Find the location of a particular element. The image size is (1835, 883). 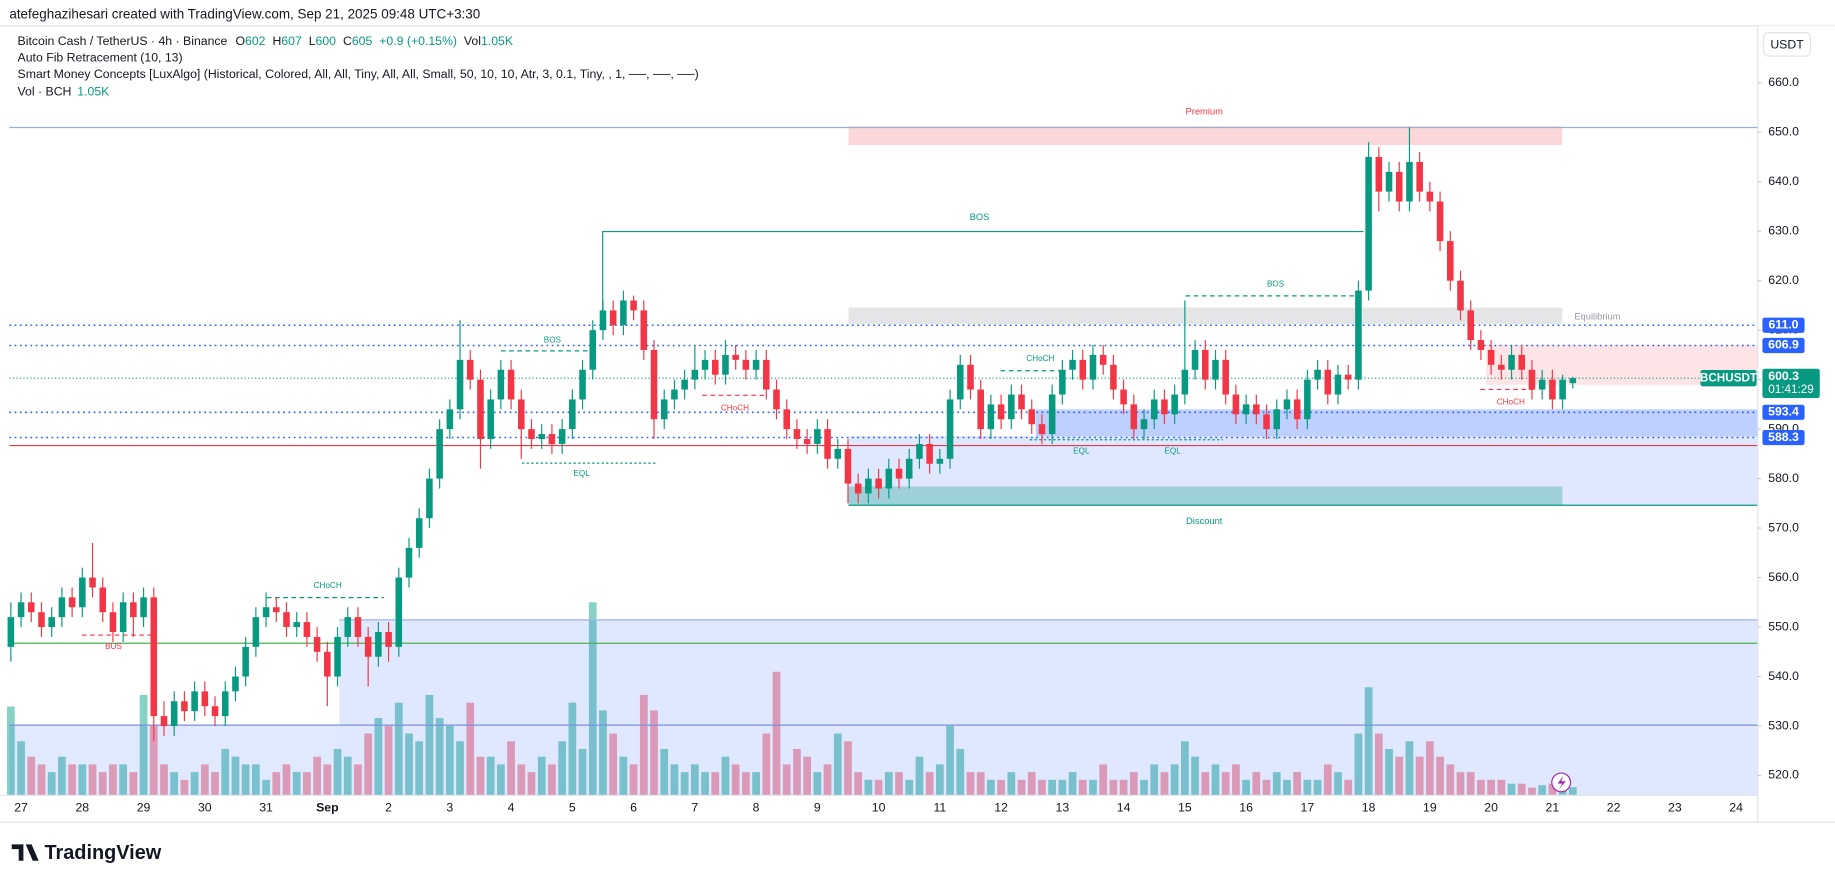

x-tick-label: 20 is located at coordinates (1491, 807).